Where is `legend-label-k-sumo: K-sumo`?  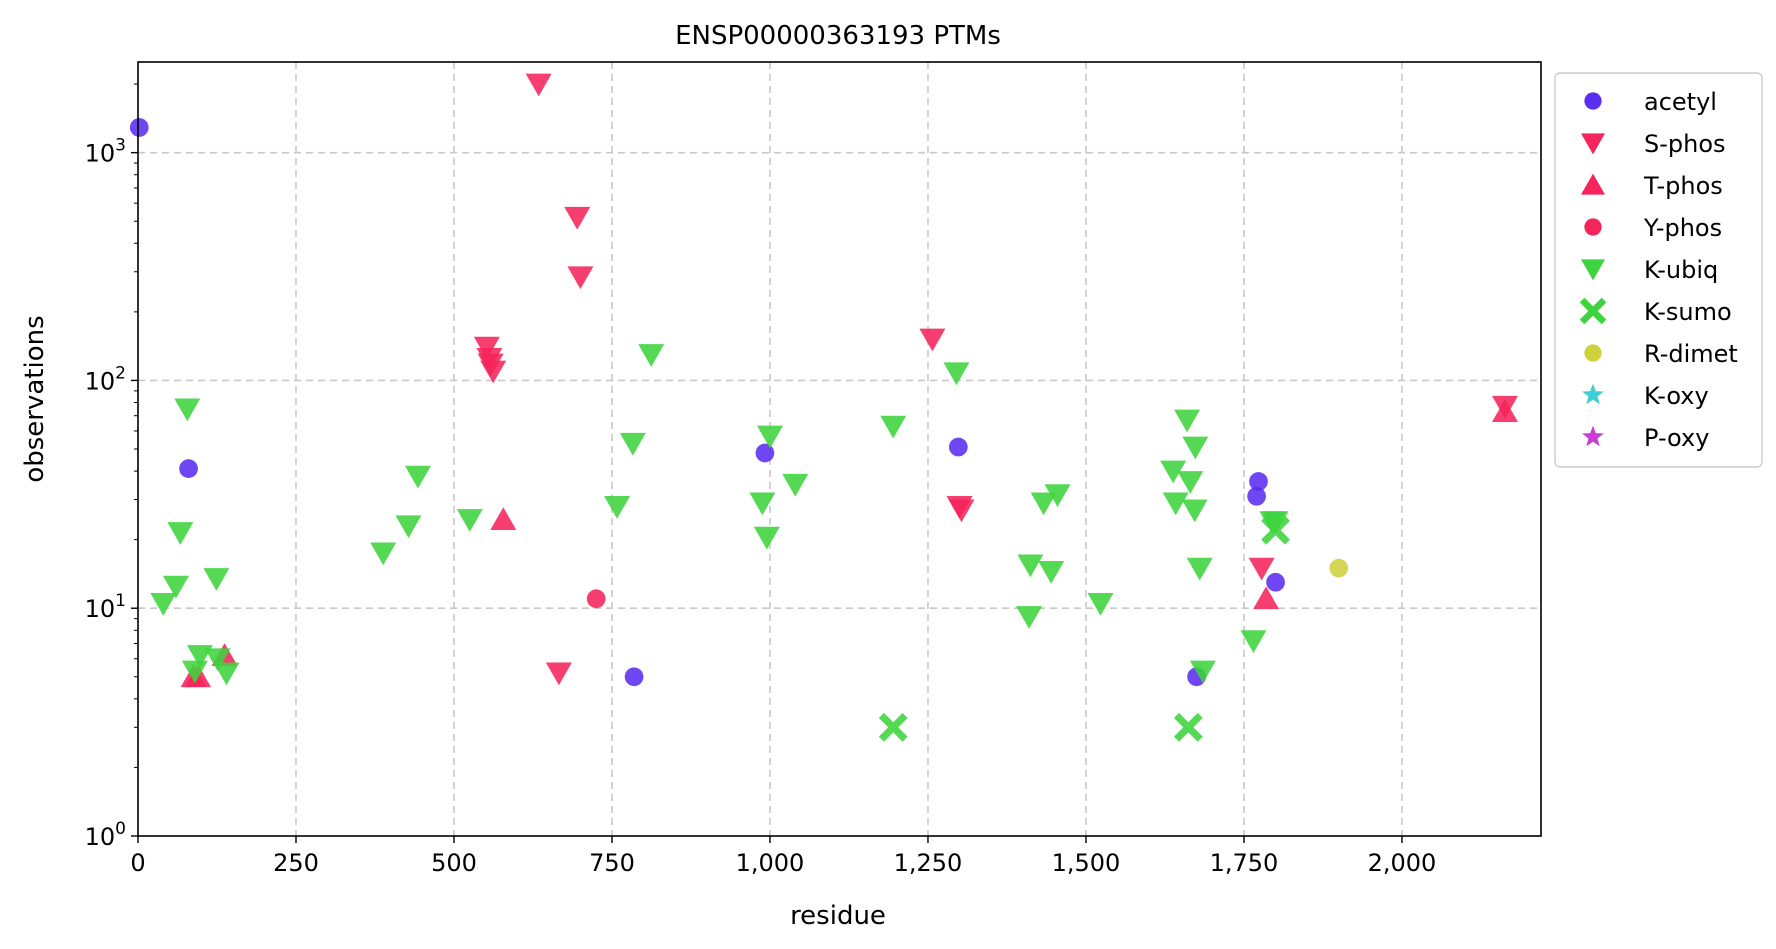 legend-label-k-sumo: K-sumo is located at coordinates (1688, 312).